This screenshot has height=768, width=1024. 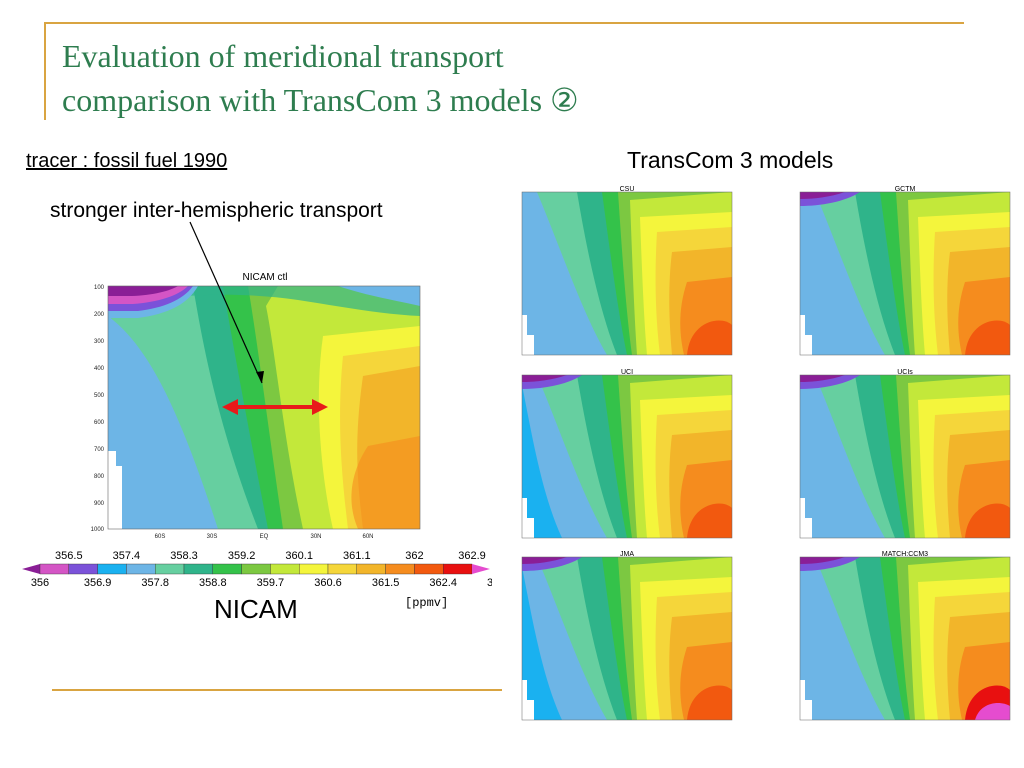 What do you see at coordinates (99, 504) in the screenshot?
I see `y-tick: 900` at bounding box center [99, 504].